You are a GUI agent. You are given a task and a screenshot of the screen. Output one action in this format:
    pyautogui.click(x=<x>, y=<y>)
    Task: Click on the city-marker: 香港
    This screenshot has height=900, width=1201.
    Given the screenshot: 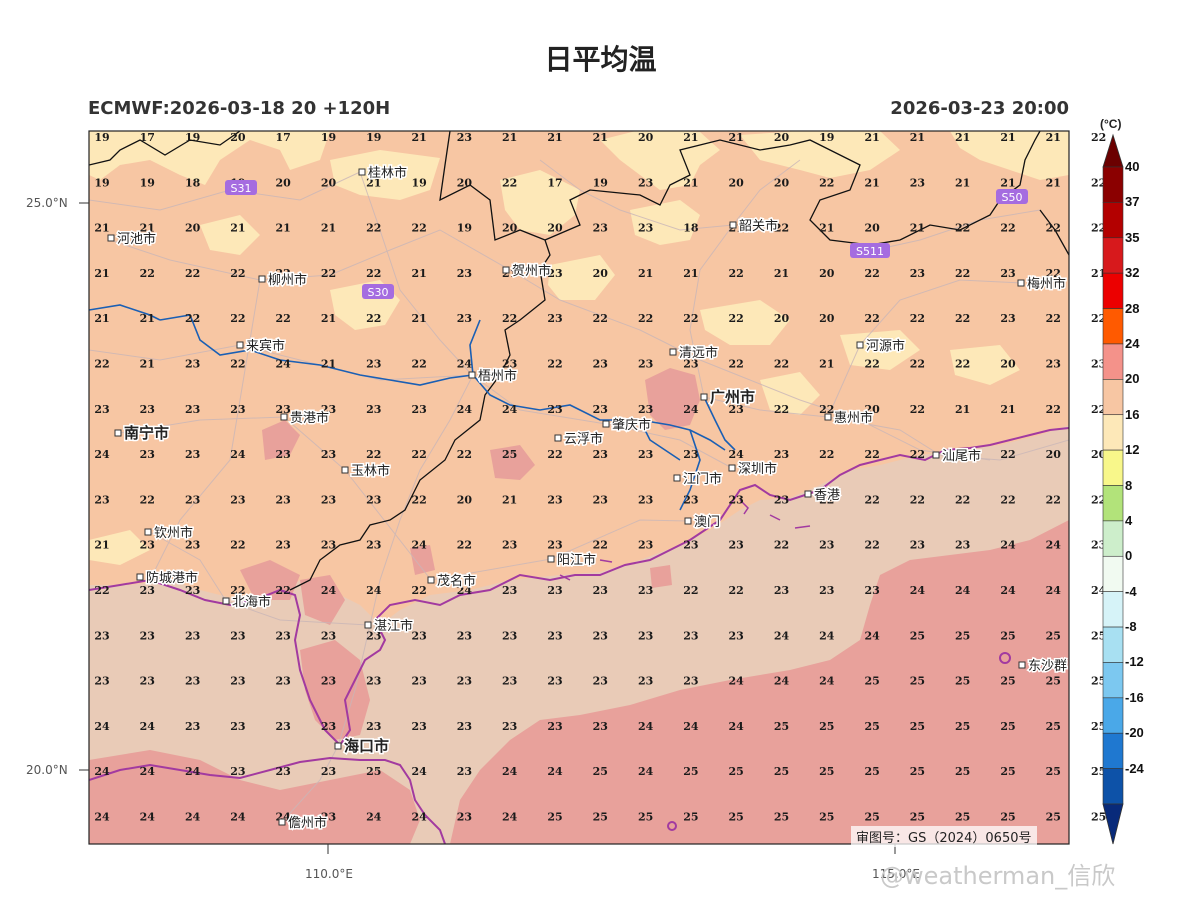 What is the action you would take?
    pyautogui.click(x=823, y=496)
    